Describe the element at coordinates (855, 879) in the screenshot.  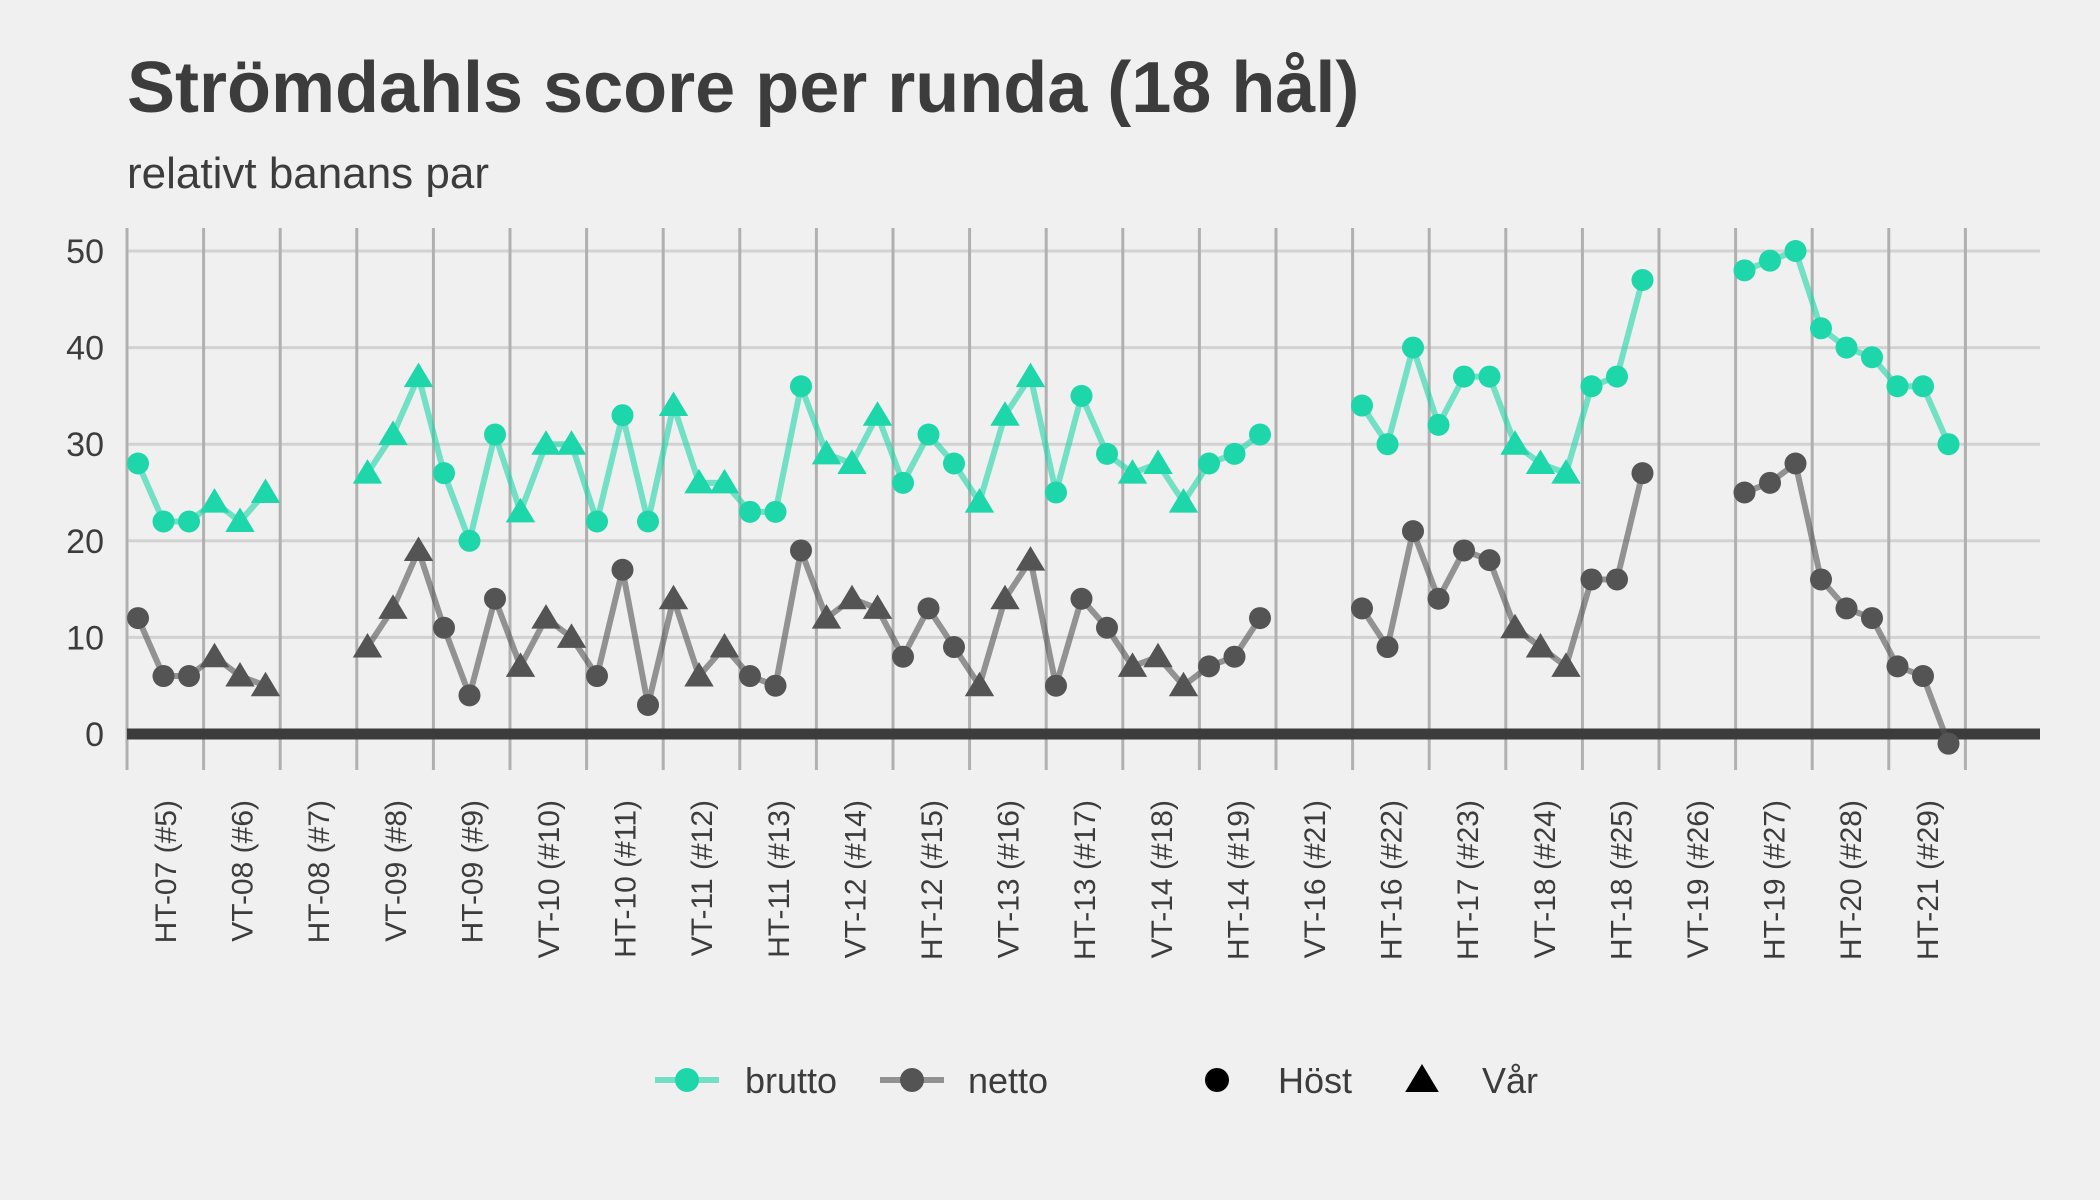
I see `x-tick-label: VT-12 (#14)` at that location.